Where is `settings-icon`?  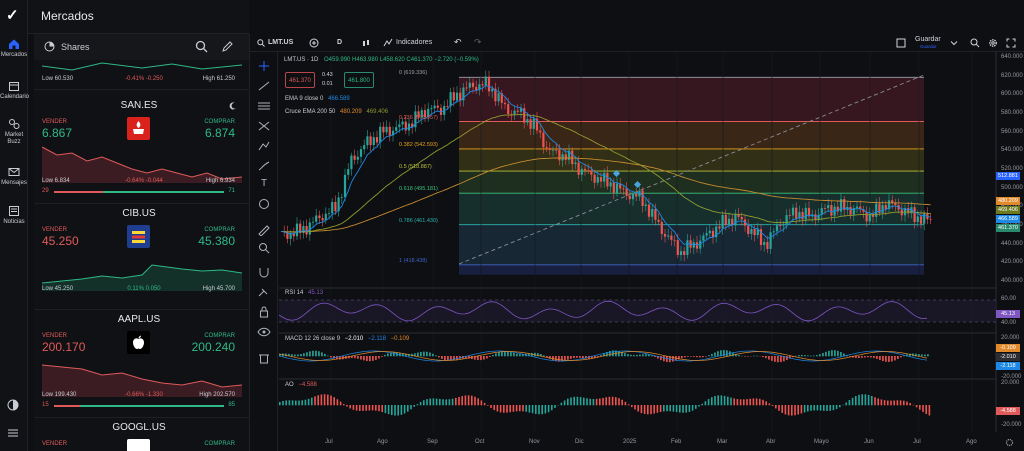
settings-icon is located at coordinates (1009, 442).